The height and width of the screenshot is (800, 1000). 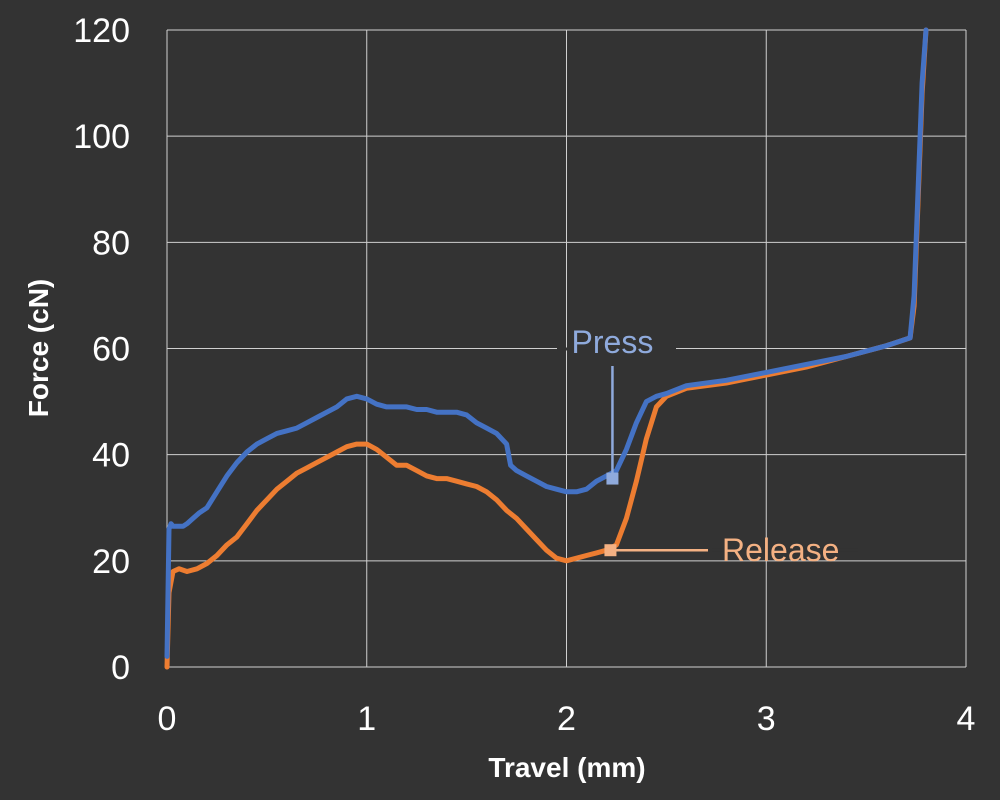 What do you see at coordinates (101, 137) in the screenshot?
I see `y-tick-label-100: 100` at bounding box center [101, 137].